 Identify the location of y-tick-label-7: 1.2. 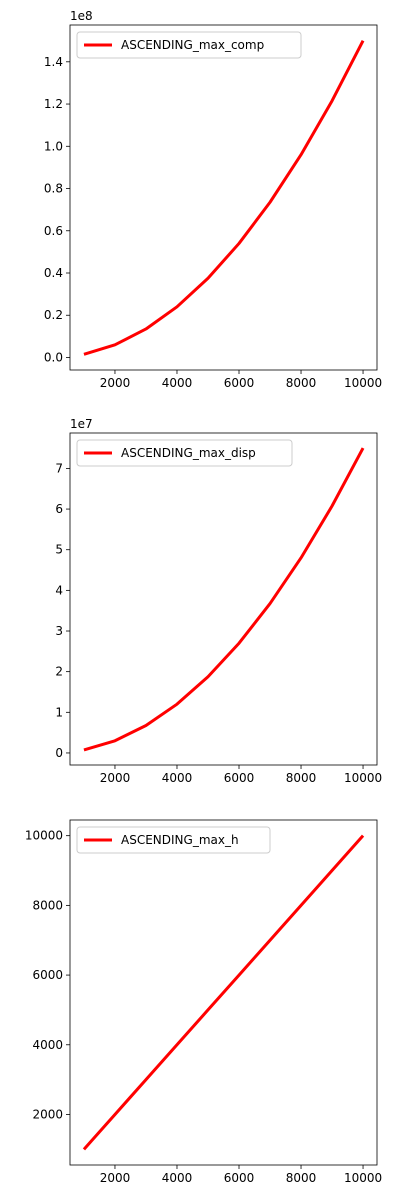
(53, 104).